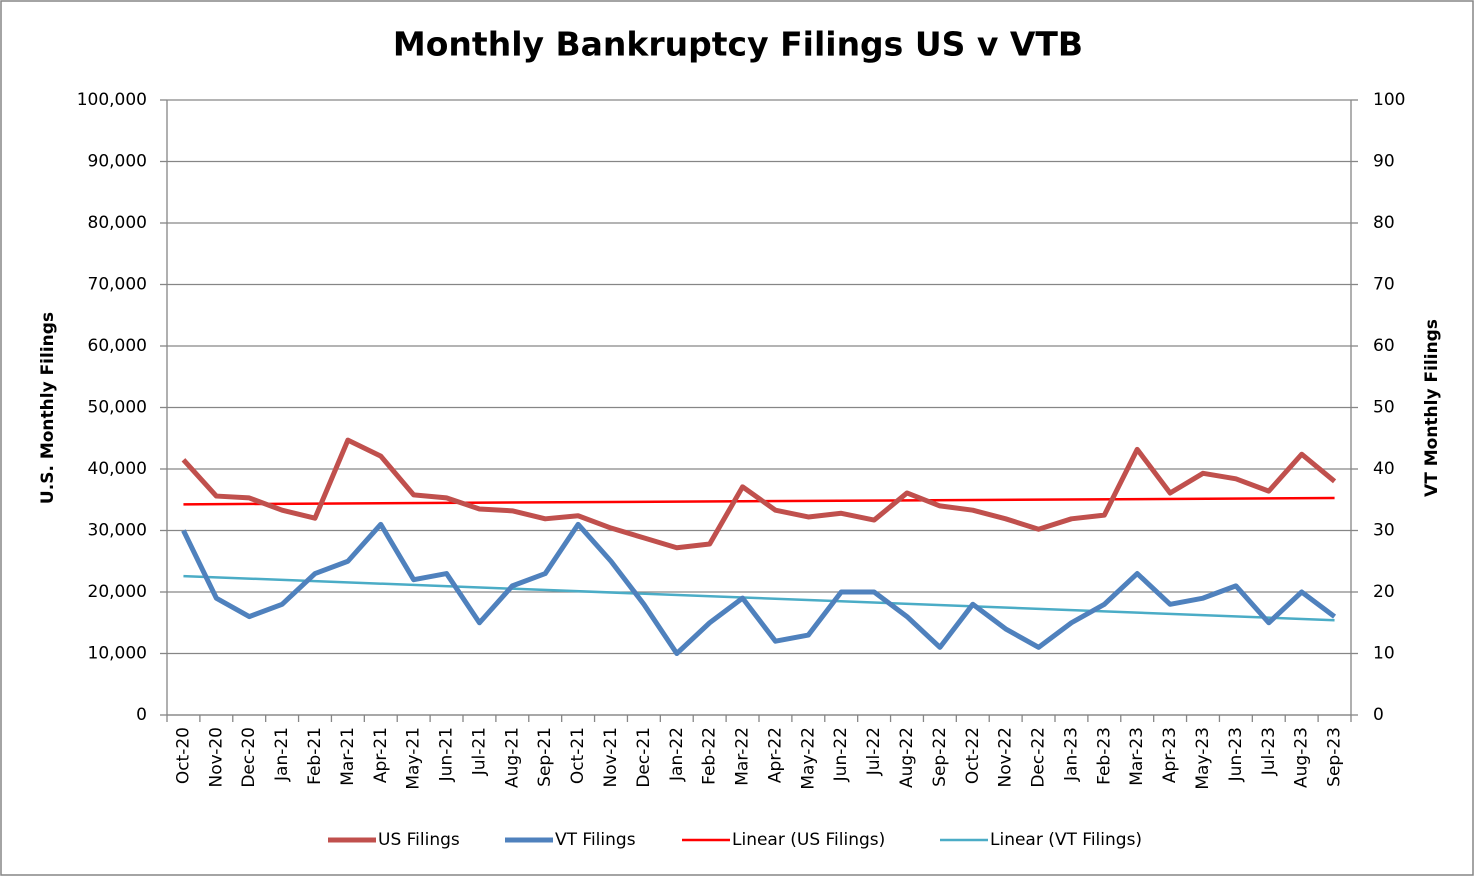 The height and width of the screenshot is (877, 1475). What do you see at coordinates (1137, 756) in the screenshot?
I see `x-tick-label: Mar-23` at bounding box center [1137, 756].